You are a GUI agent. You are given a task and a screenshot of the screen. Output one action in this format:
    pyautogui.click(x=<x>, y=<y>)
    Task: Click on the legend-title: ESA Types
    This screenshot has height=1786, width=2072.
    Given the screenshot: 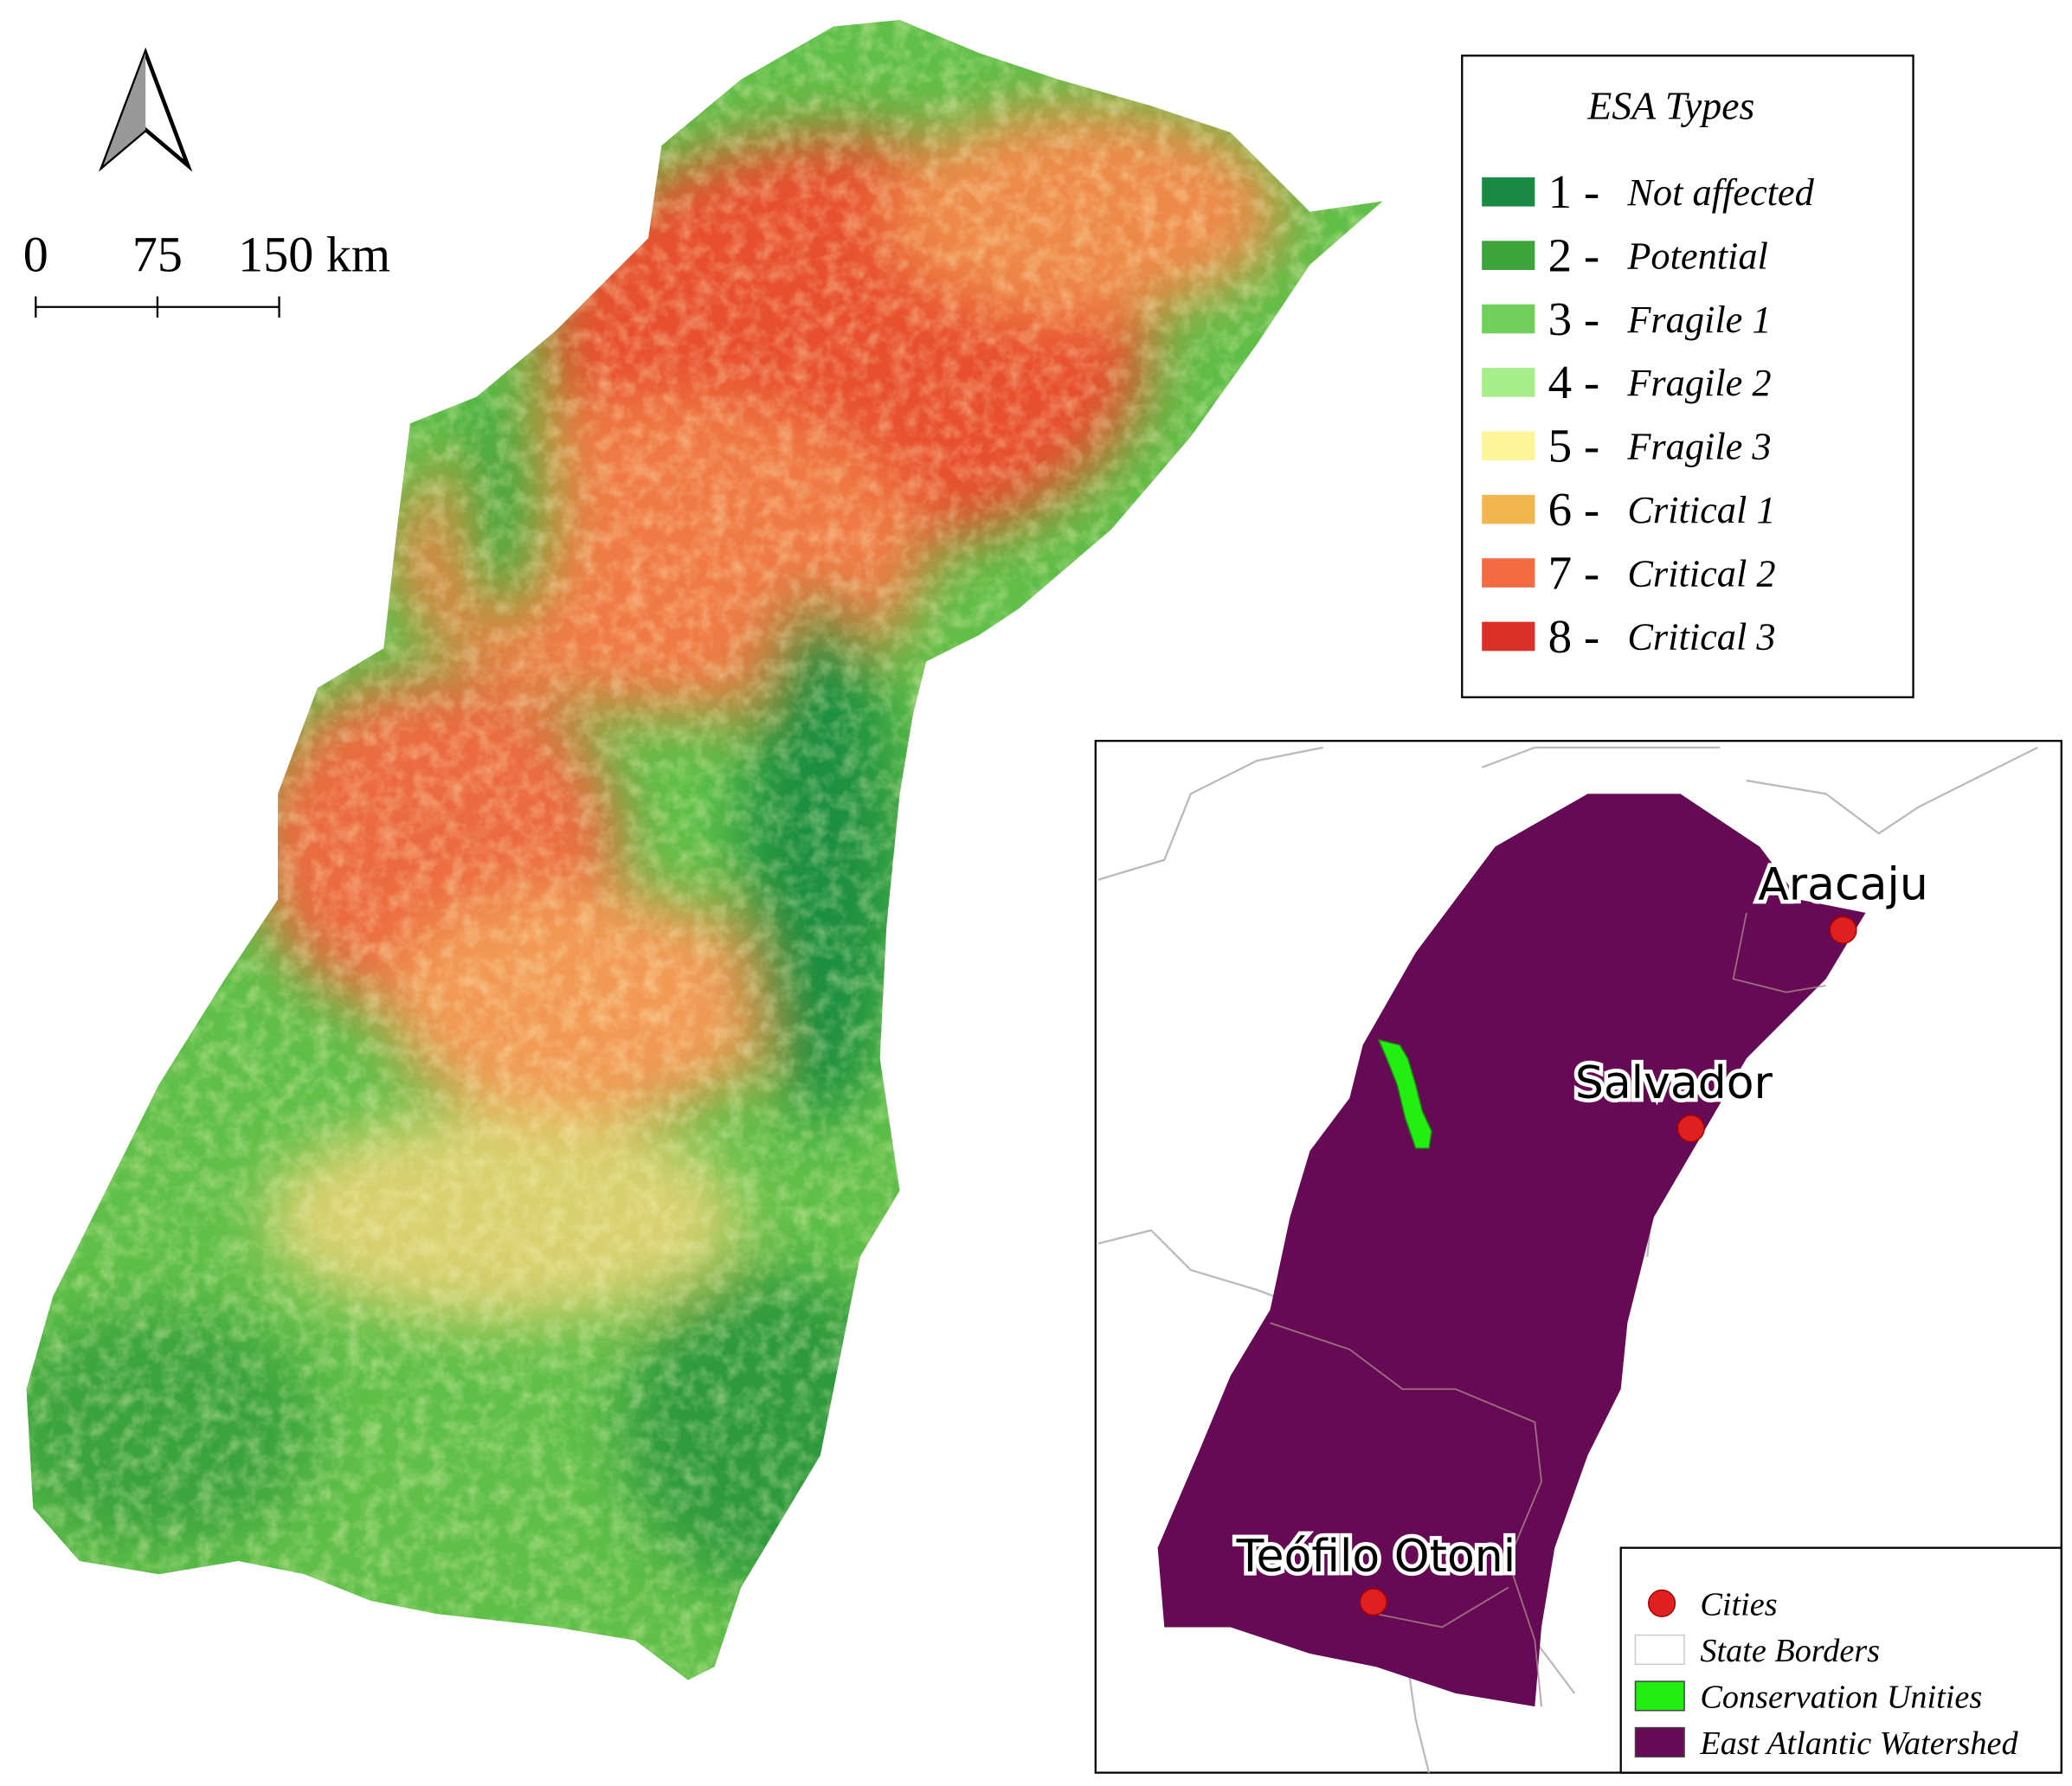 What is the action you would take?
    pyautogui.click(x=1670, y=106)
    